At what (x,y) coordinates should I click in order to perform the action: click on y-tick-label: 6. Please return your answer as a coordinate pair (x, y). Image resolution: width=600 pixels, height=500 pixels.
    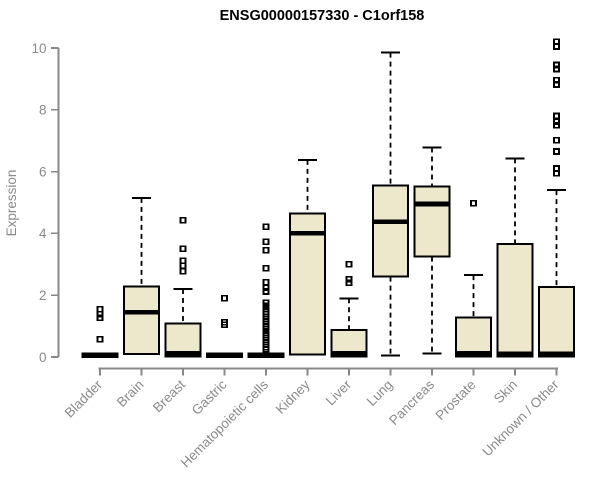
    Looking at the image, I should click on (43, 171).